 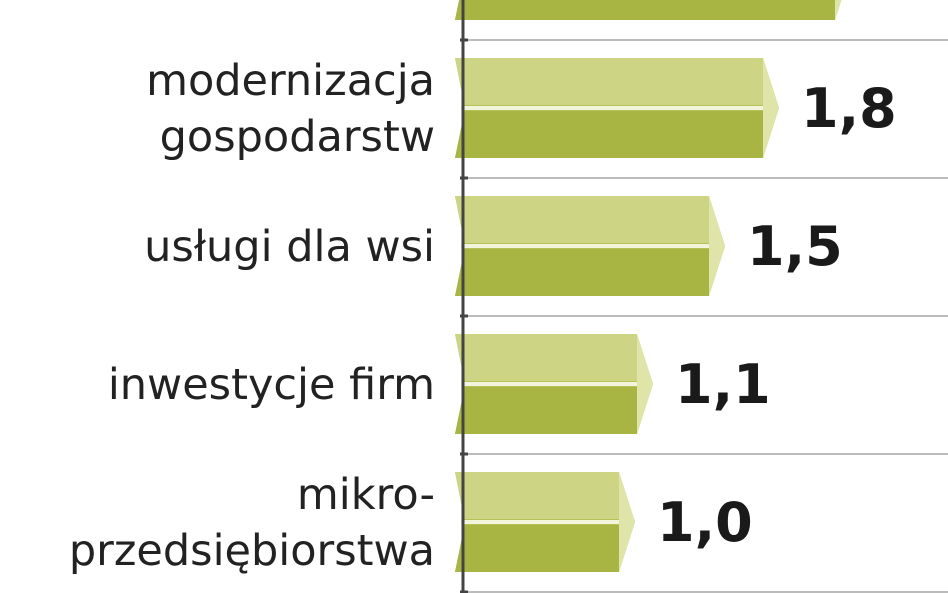 I want to click on category-label: inwestycje firm, so click(x=271, y=385).